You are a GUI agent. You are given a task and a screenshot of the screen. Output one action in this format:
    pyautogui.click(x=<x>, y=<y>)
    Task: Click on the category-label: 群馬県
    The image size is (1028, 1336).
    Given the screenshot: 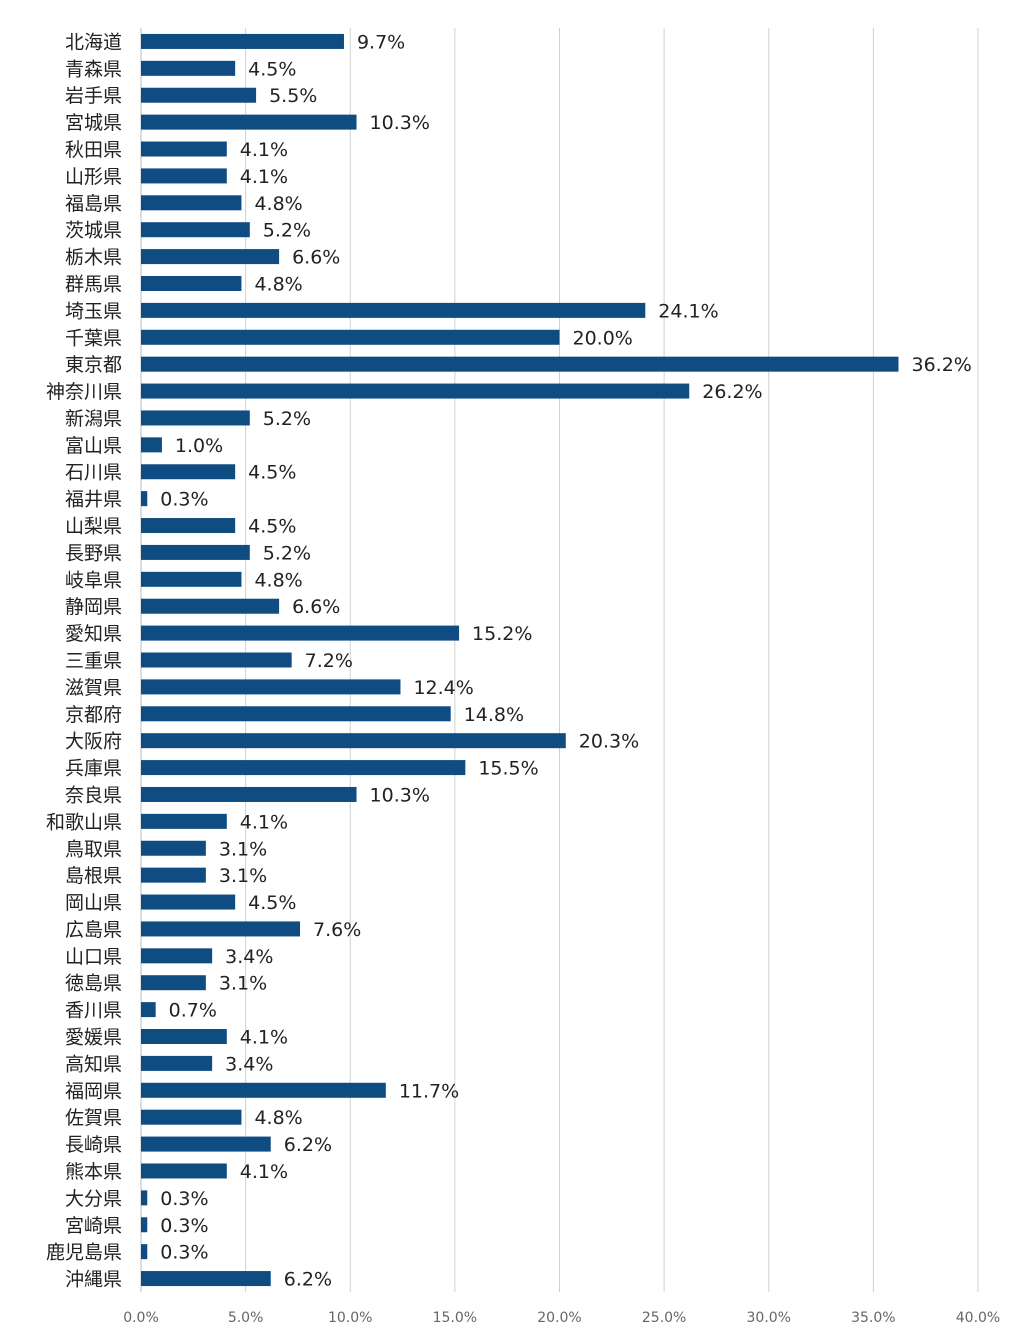 What is the action you would take?
    pyautogui.click(x=93, y=284)
    